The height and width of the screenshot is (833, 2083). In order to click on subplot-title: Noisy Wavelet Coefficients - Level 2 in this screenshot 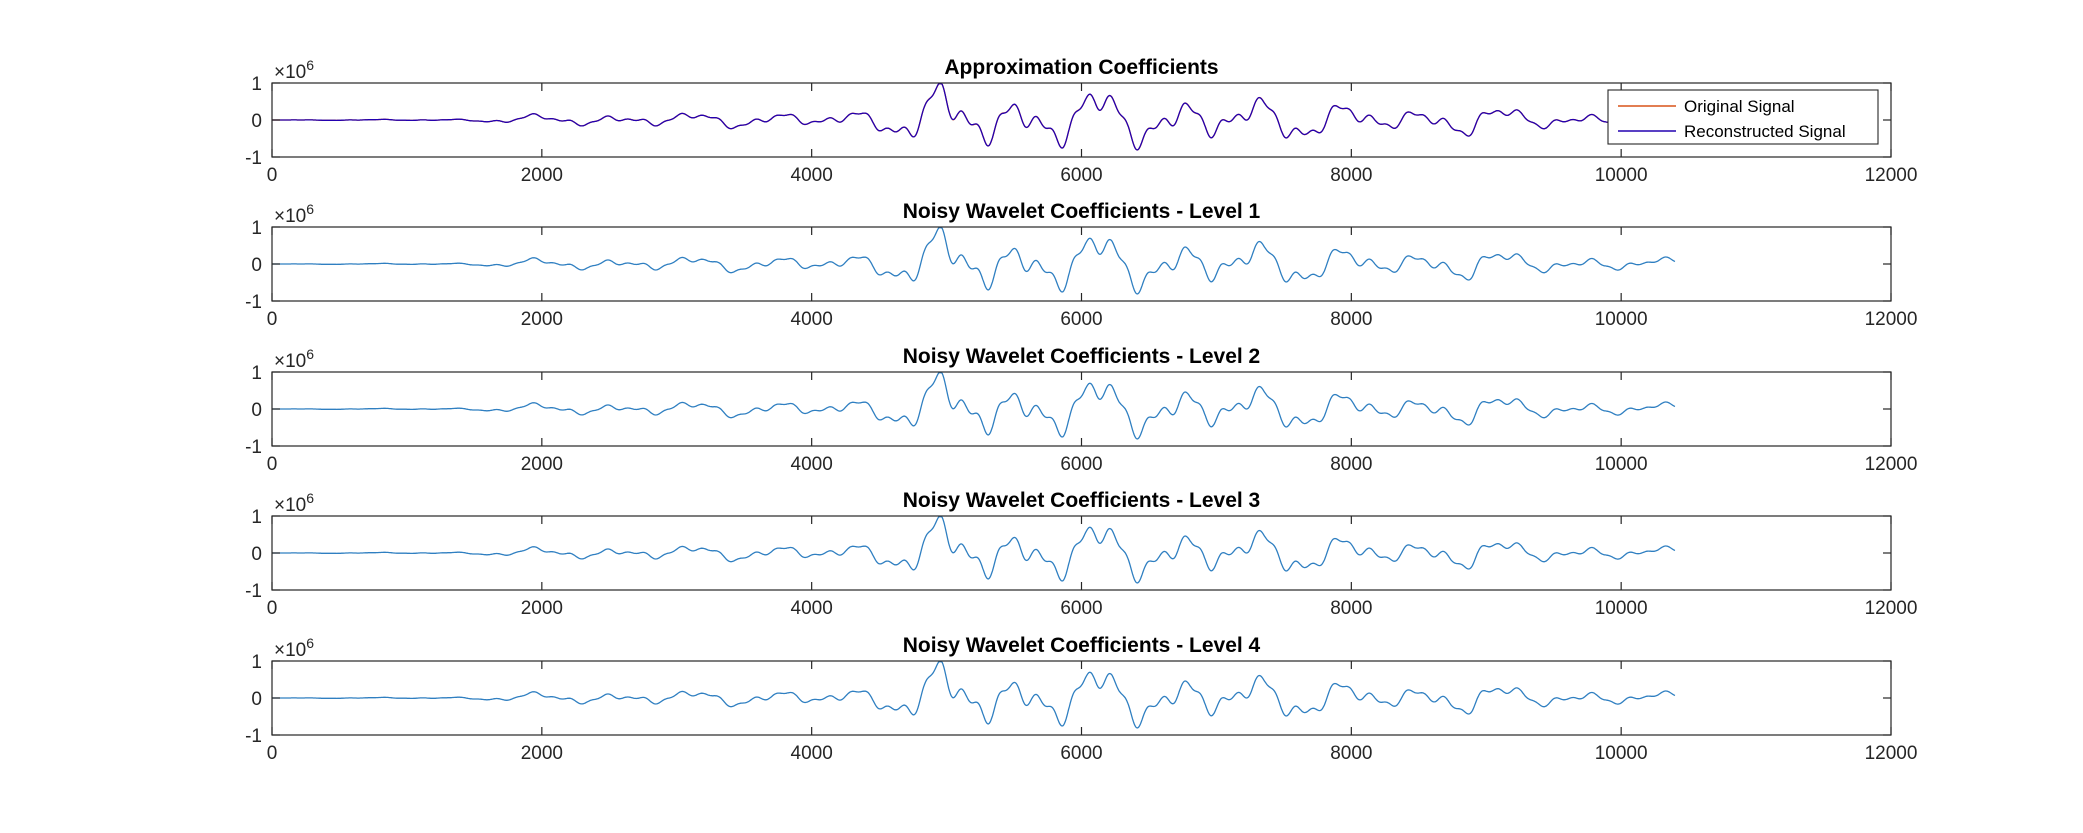, I will do `click(1082, 356)`.